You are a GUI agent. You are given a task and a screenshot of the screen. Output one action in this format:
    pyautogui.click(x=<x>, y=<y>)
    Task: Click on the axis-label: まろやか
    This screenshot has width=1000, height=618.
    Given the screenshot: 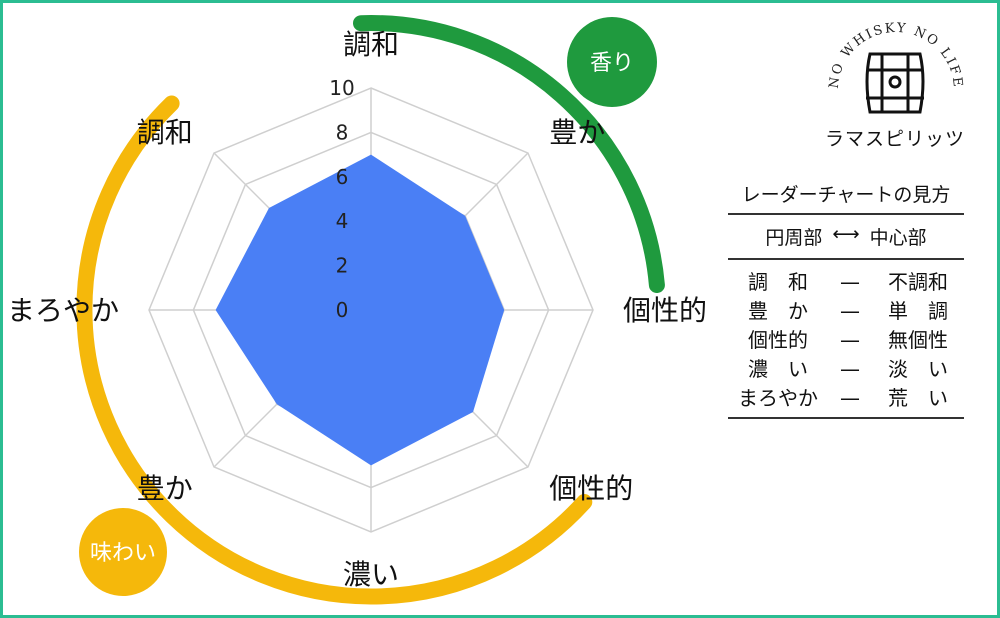 What is the action you would take?
    pyautogui.click(x=63, y=310)
    